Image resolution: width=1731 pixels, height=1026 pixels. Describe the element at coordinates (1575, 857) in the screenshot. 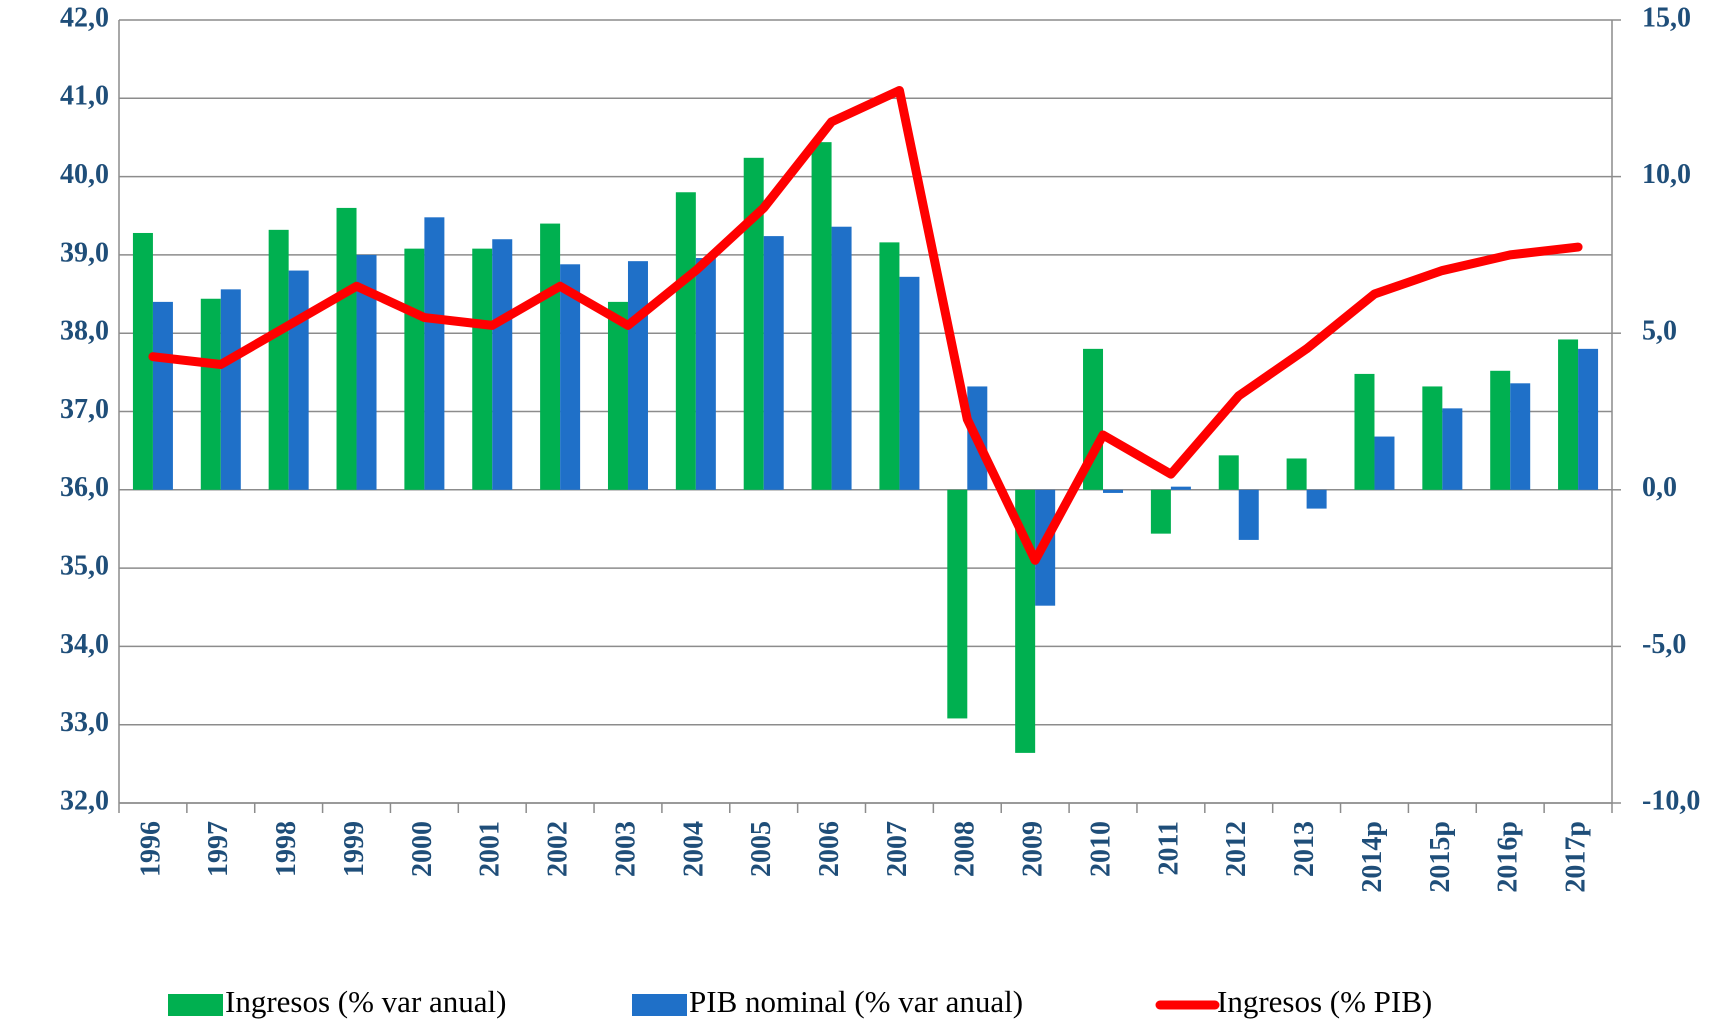

I see `x-tick-label: 2017p` at that location.